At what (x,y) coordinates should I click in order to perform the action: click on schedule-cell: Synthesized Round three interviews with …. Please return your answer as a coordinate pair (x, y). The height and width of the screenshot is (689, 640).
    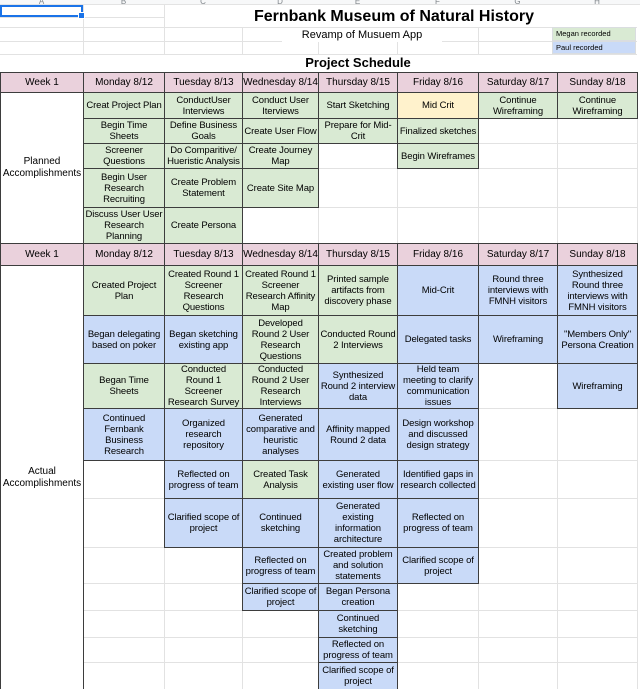
    Looking at the image, I should click on (597, 290).